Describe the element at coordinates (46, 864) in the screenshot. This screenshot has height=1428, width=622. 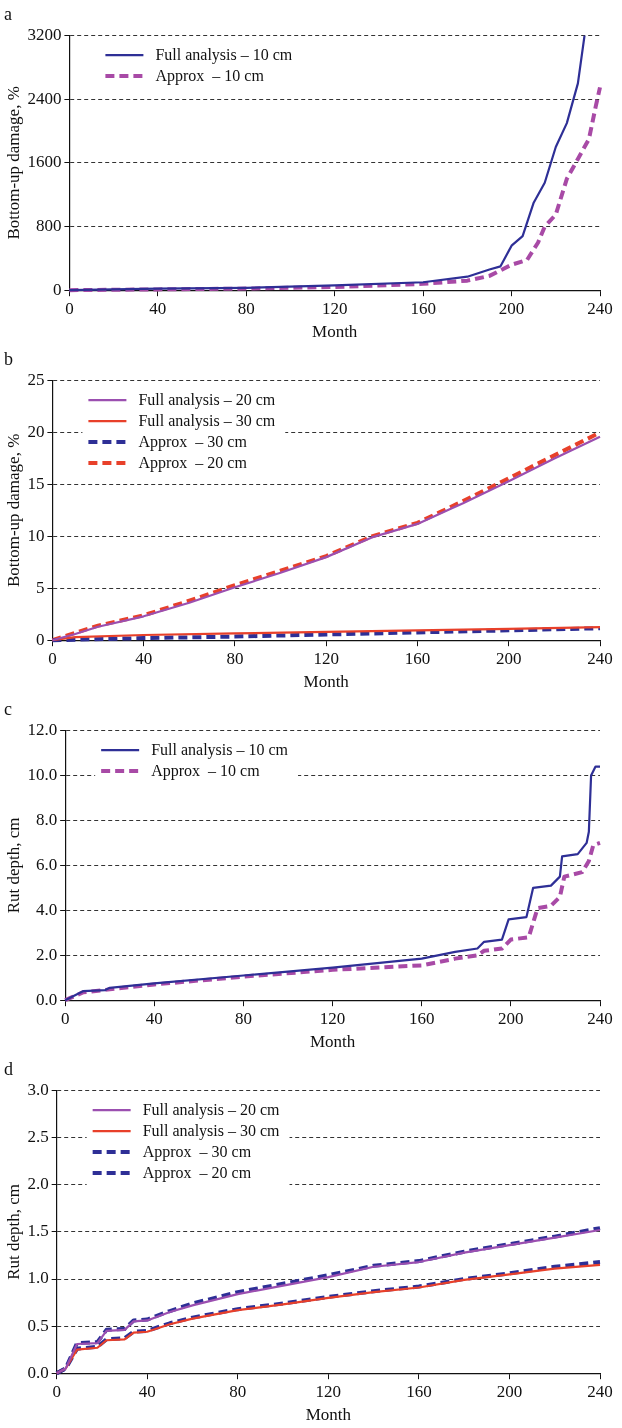
I see `y-tick-label: 6.0` at that location.